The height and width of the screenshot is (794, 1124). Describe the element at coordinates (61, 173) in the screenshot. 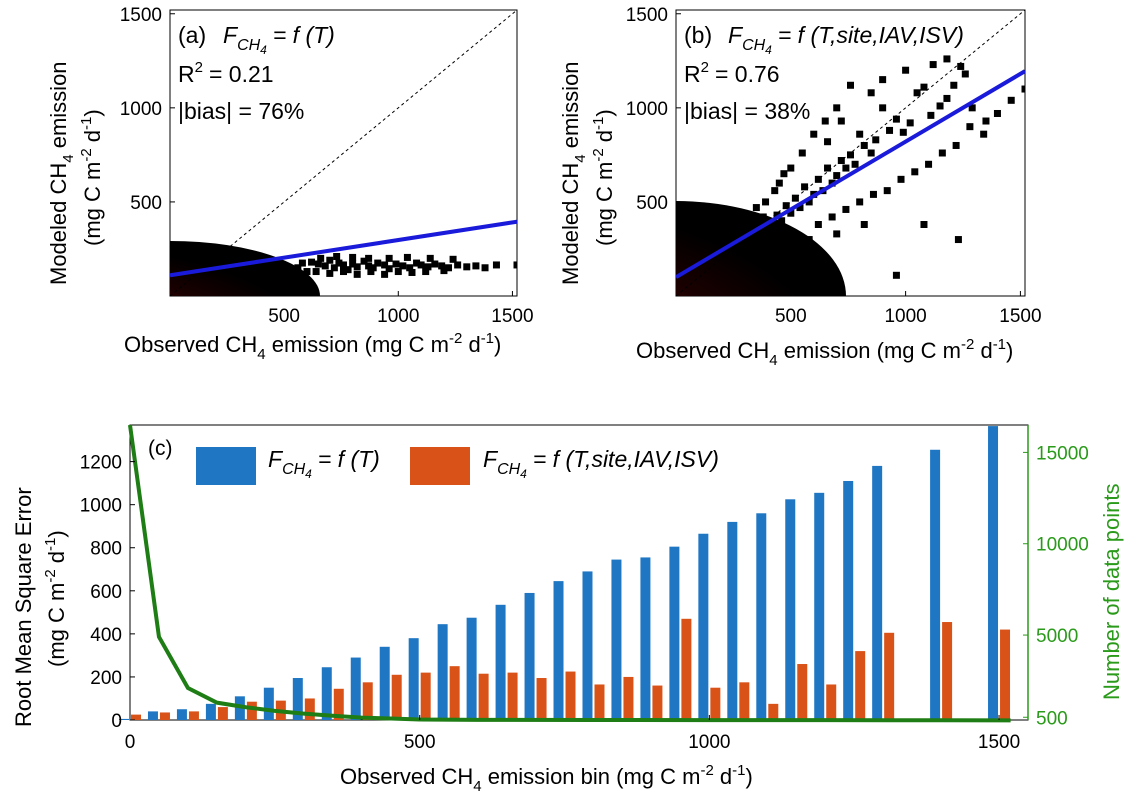

I see `panel-a-ylabel-line1: Modeled CH4 emission` at that location.